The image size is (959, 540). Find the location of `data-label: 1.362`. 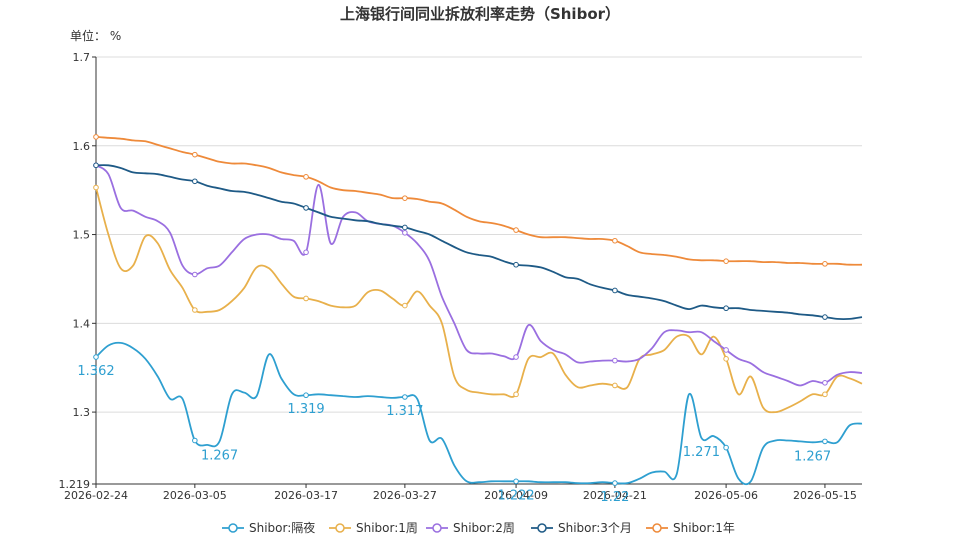

data-label: 1.362 is located at coordinates (95, 371).